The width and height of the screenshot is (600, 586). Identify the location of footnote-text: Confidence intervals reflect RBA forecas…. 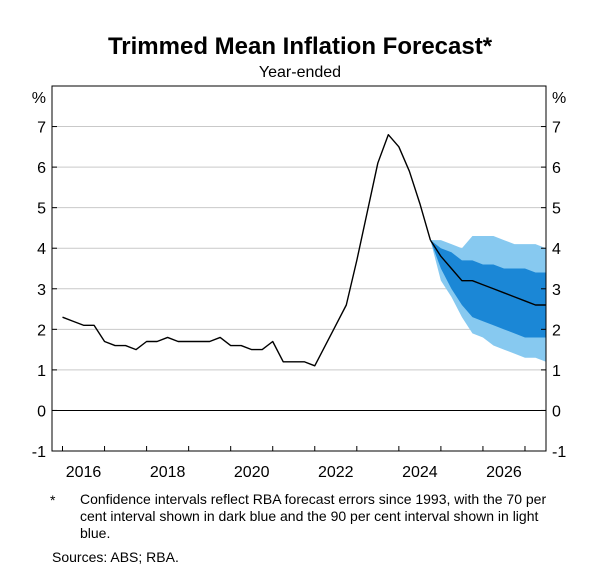
(313, 516).